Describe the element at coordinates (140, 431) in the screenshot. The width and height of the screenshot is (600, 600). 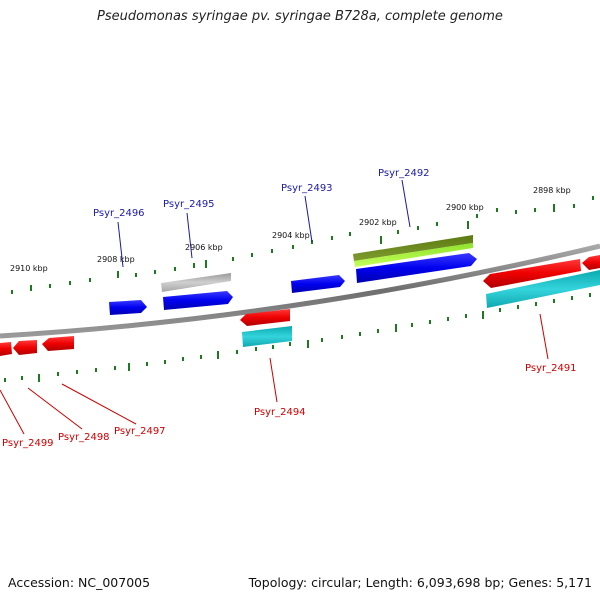
I see `label-psyr-2497: Psyr_2497` at that location.